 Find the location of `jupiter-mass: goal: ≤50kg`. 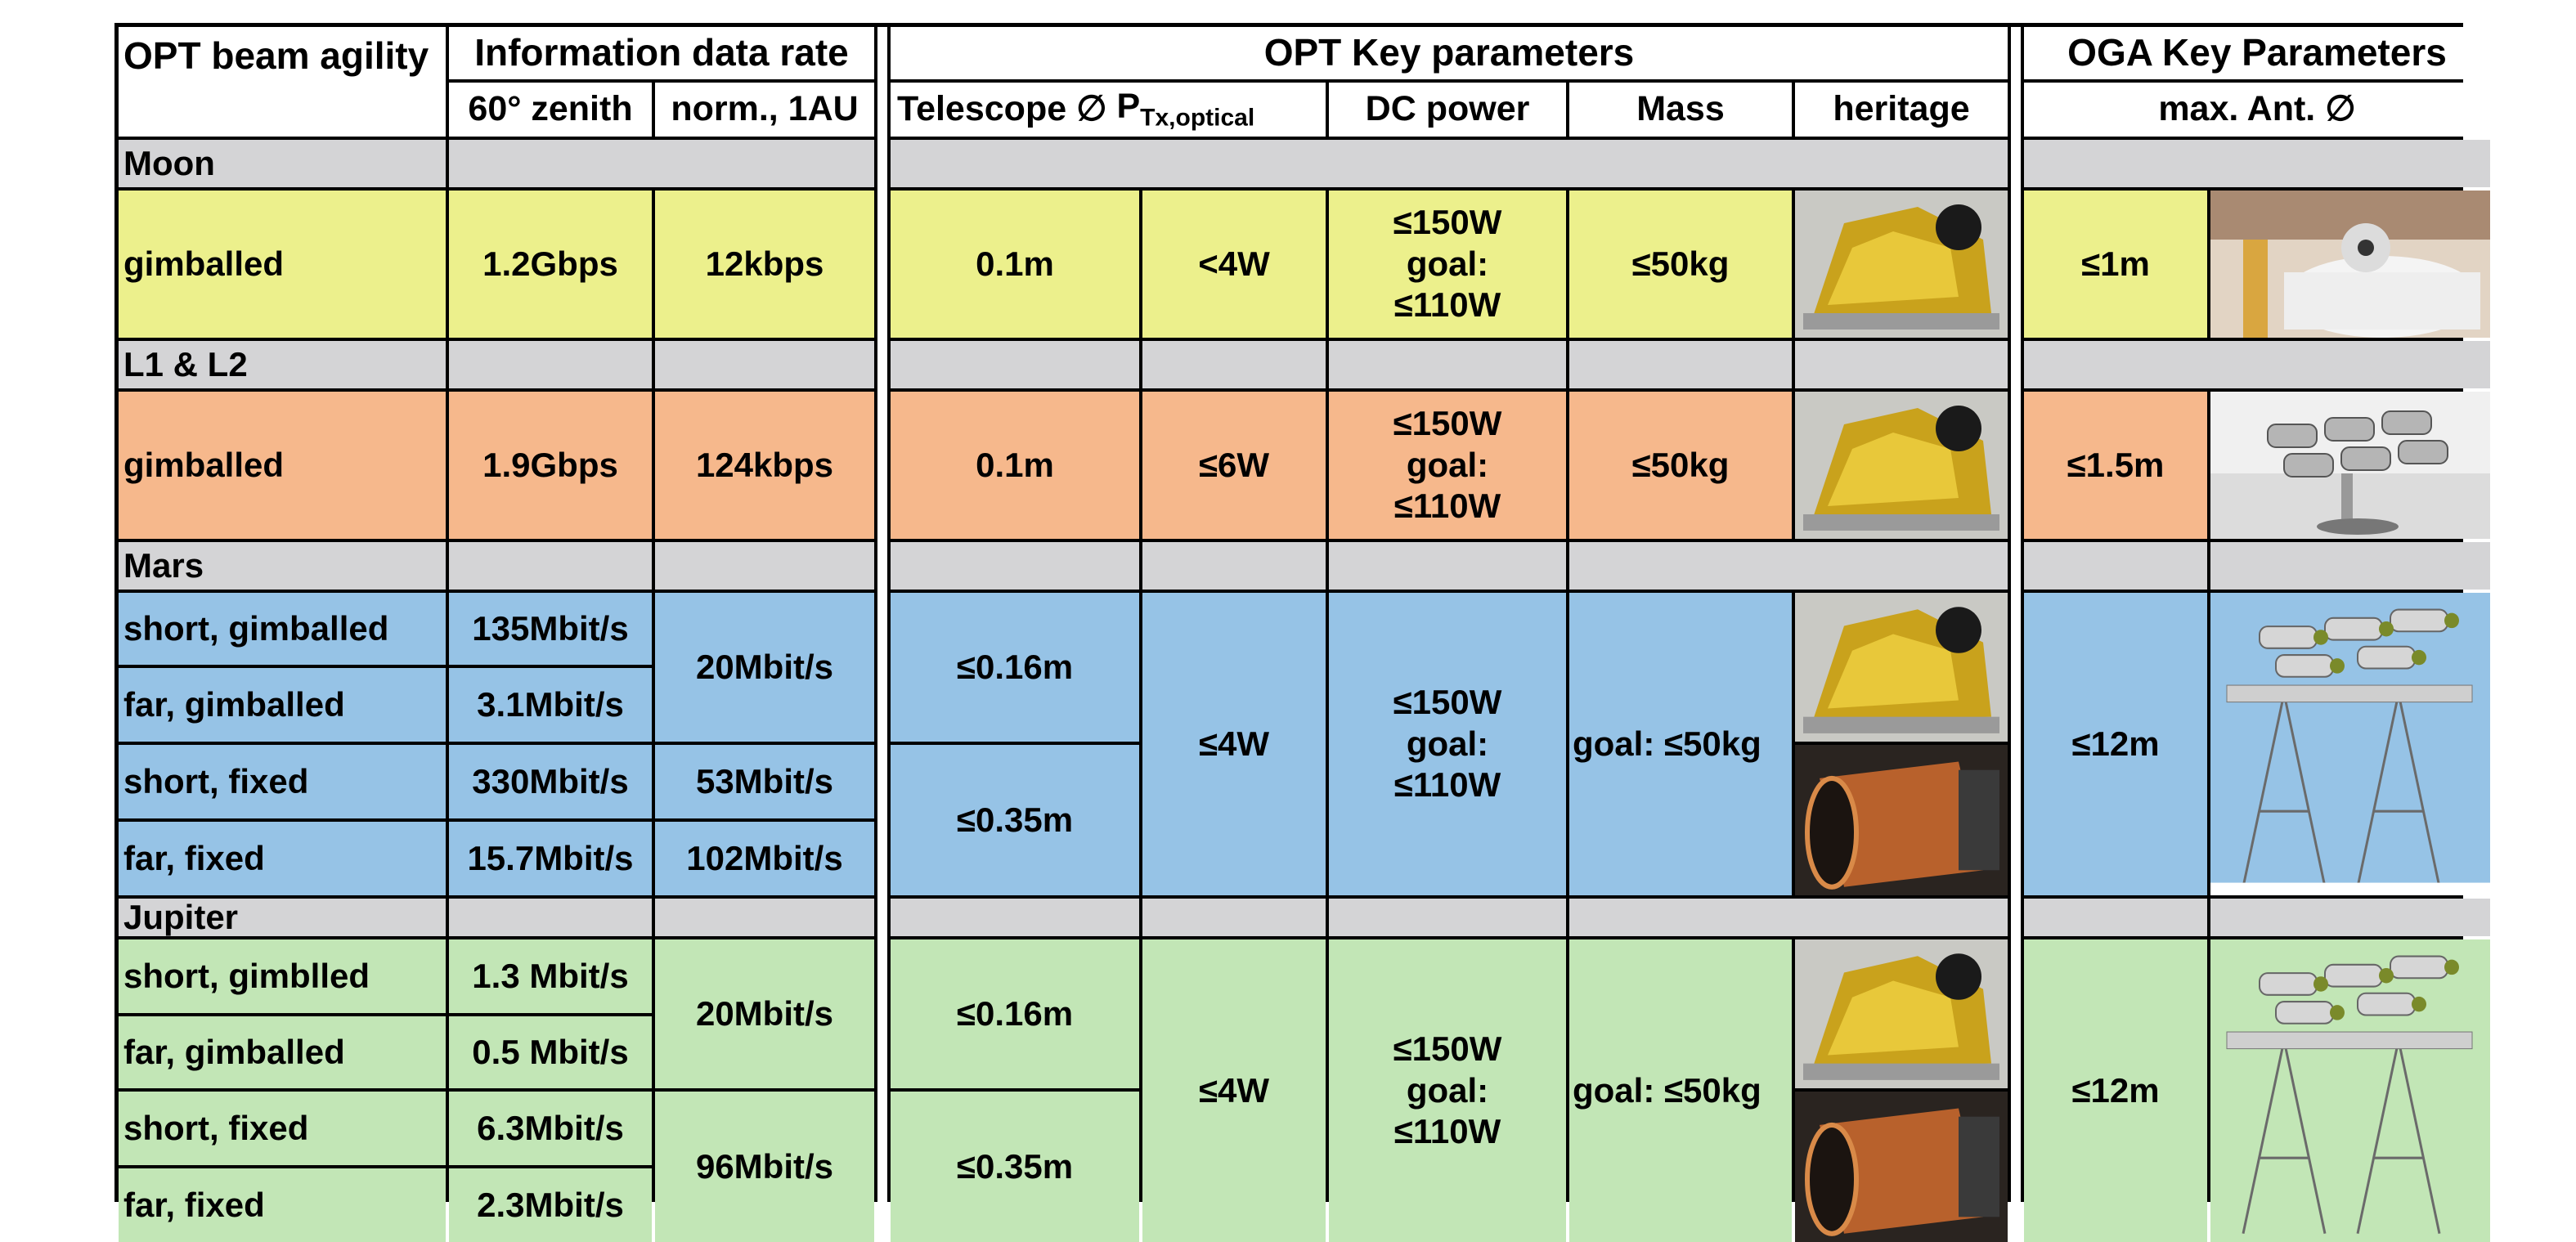

jupiter-mass: goal: ≤50kg is located at coordinates (1681, 1090).